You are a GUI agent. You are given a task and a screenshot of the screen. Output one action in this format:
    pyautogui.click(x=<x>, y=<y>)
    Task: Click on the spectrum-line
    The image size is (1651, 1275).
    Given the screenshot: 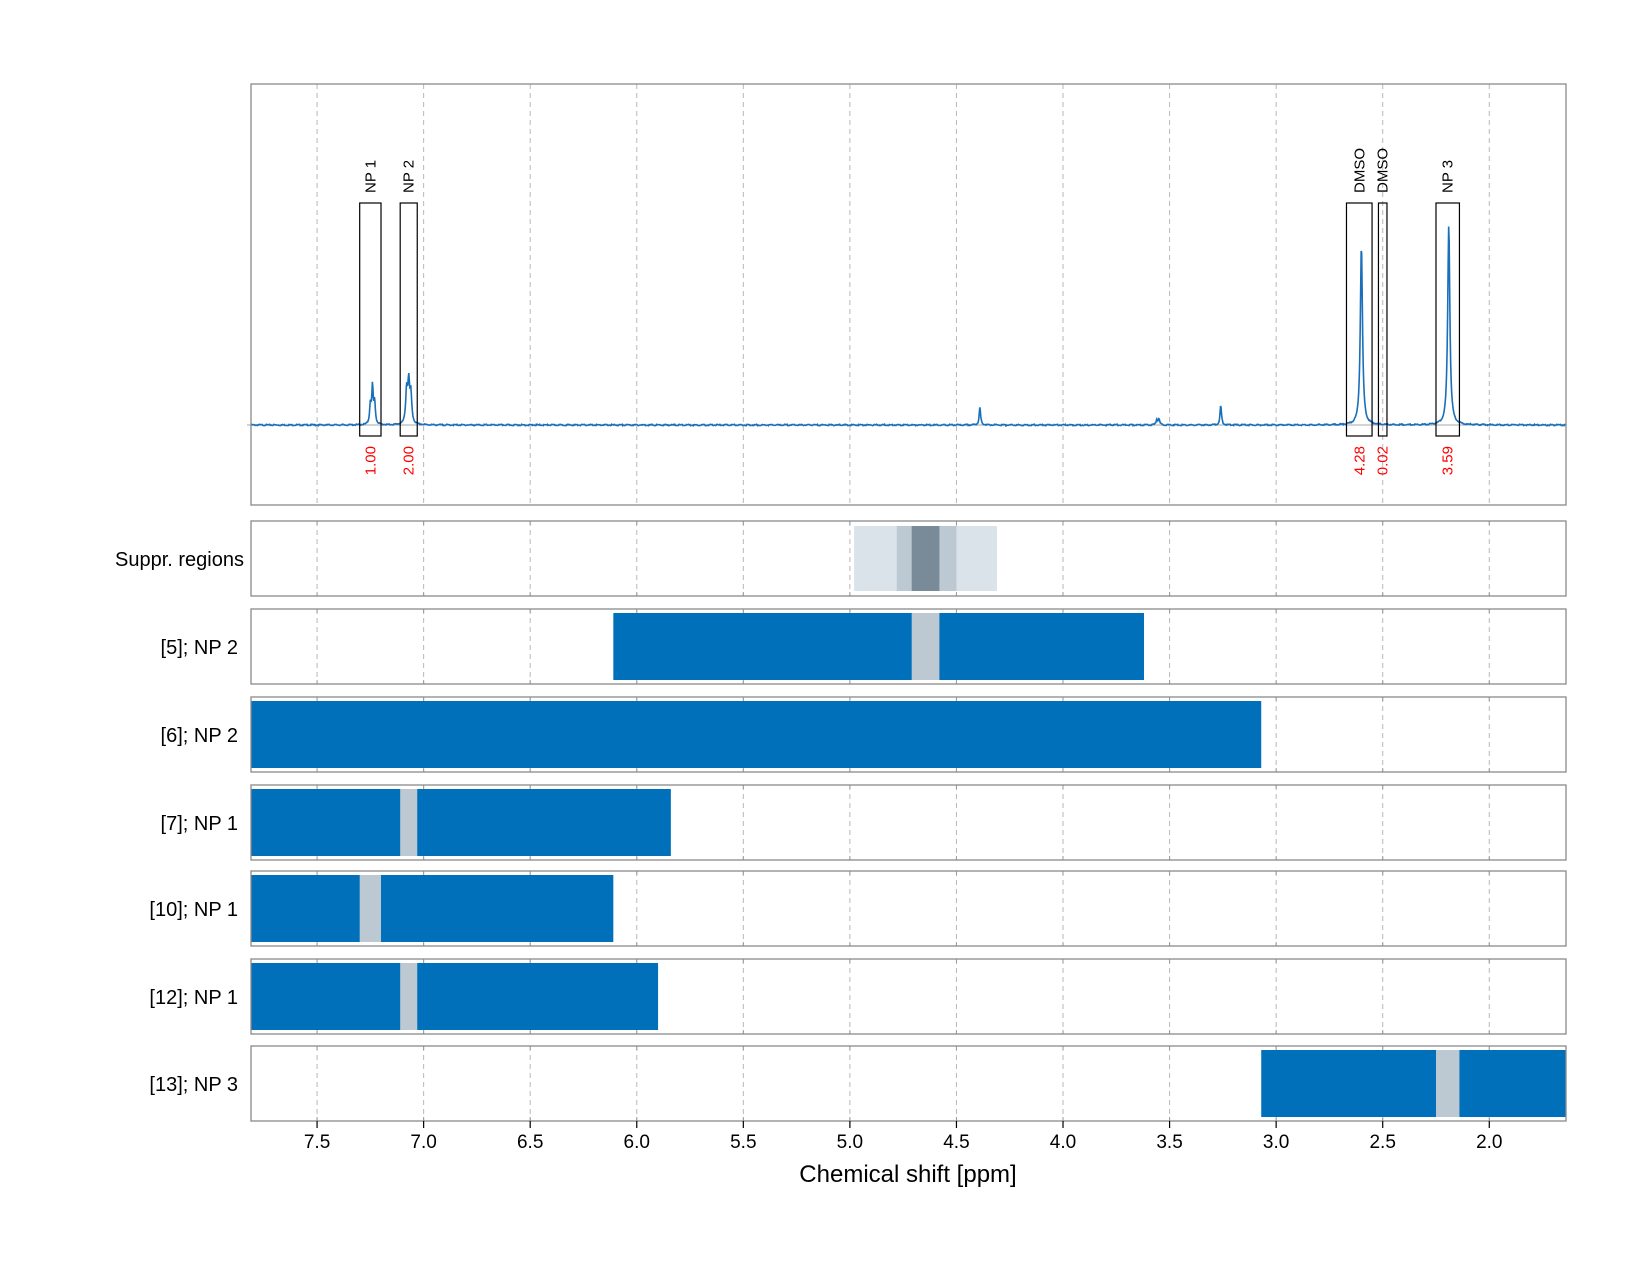 What is the action you would take?
    pyautogui.click(x=908, y=327)
    